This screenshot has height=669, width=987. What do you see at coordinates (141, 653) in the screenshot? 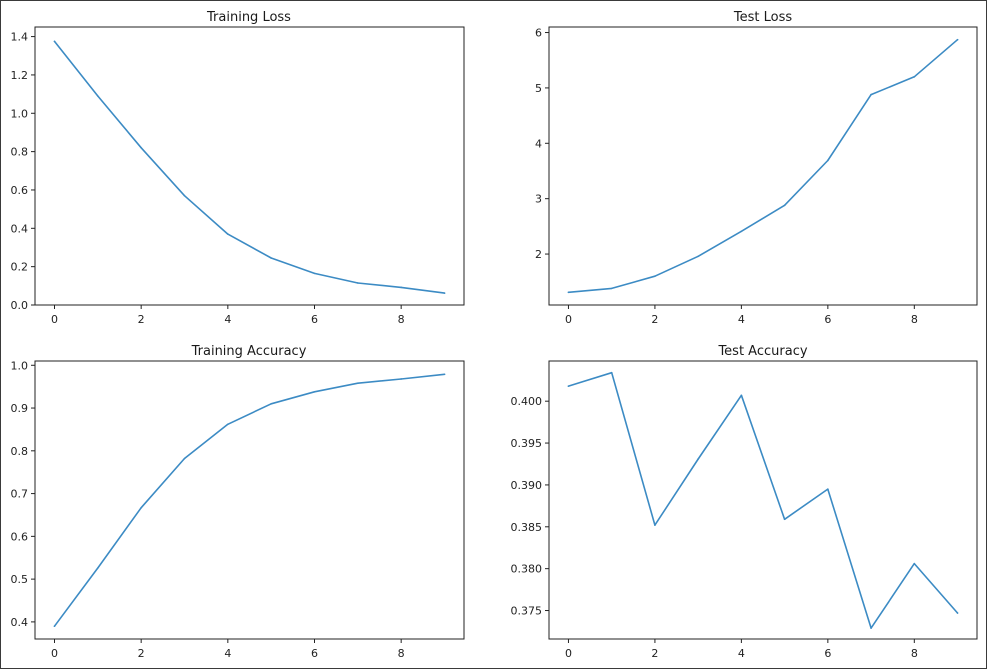
I see `x-tick-label-training-accuracy: 2` at bounding box center [141, 653].